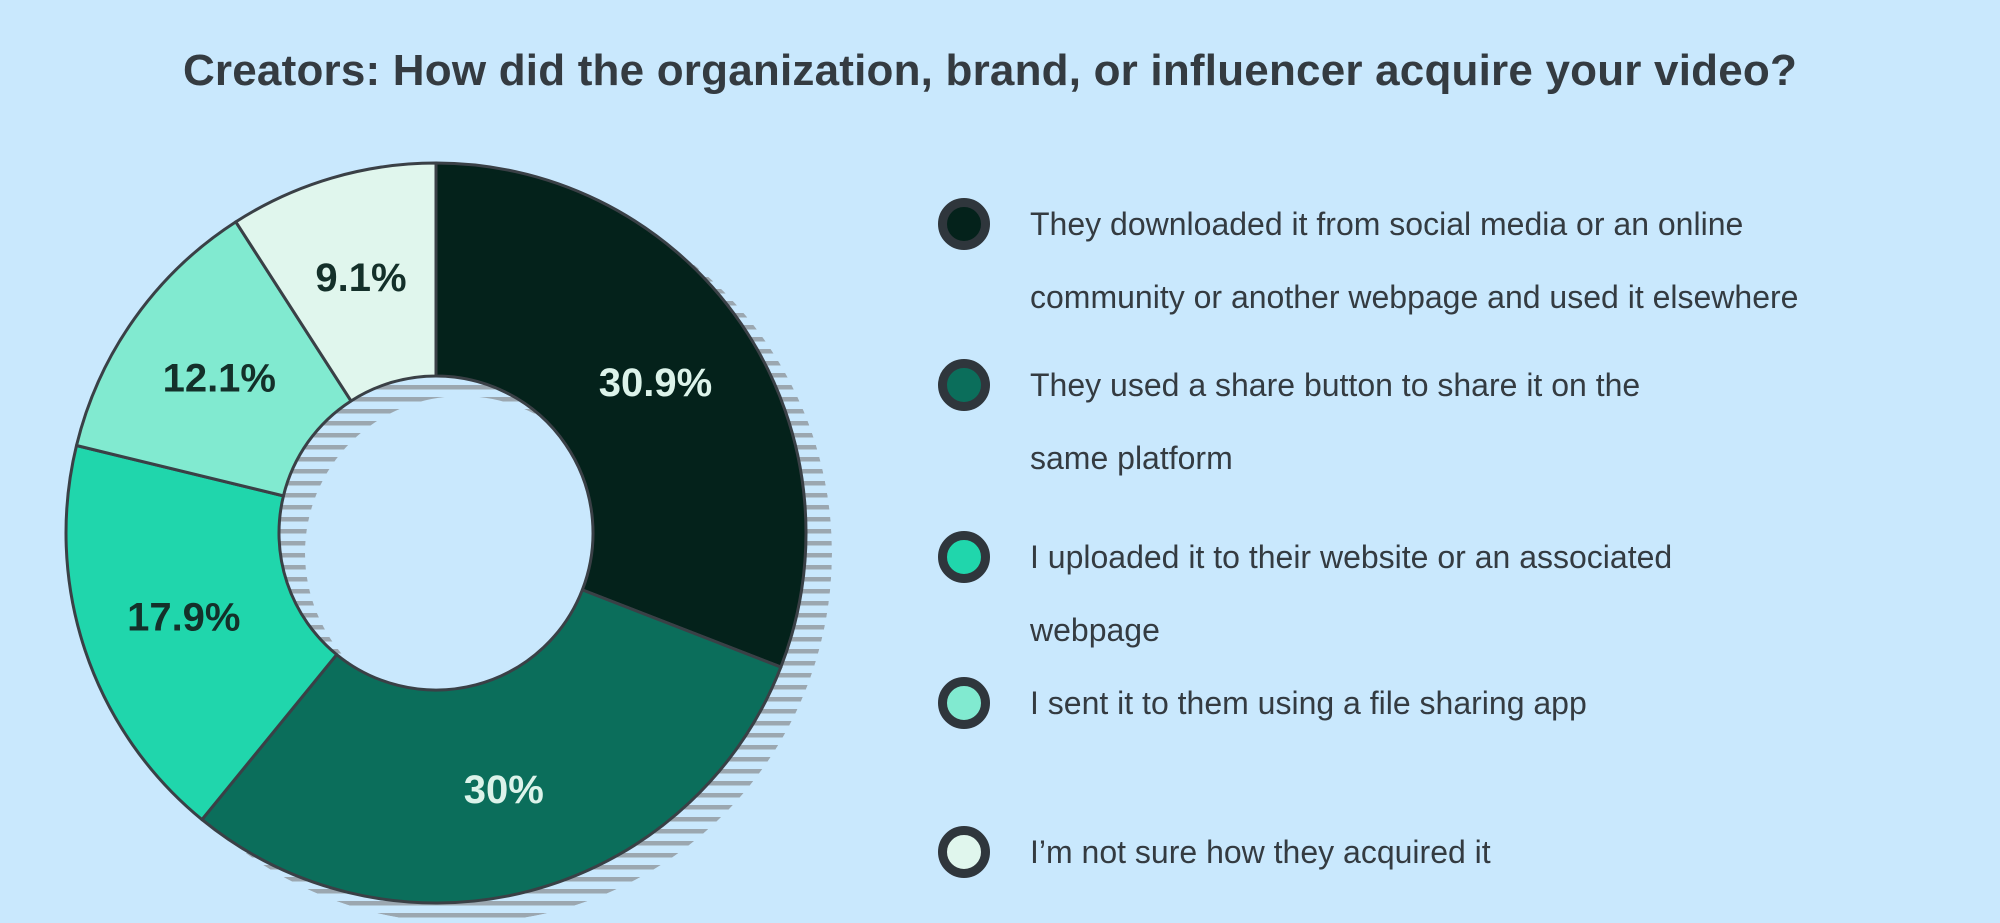 The width and height of the screenshot is (2000, 923). I want to click on legend-label: I’m not sure how they acquired it, so click(1260, 852).